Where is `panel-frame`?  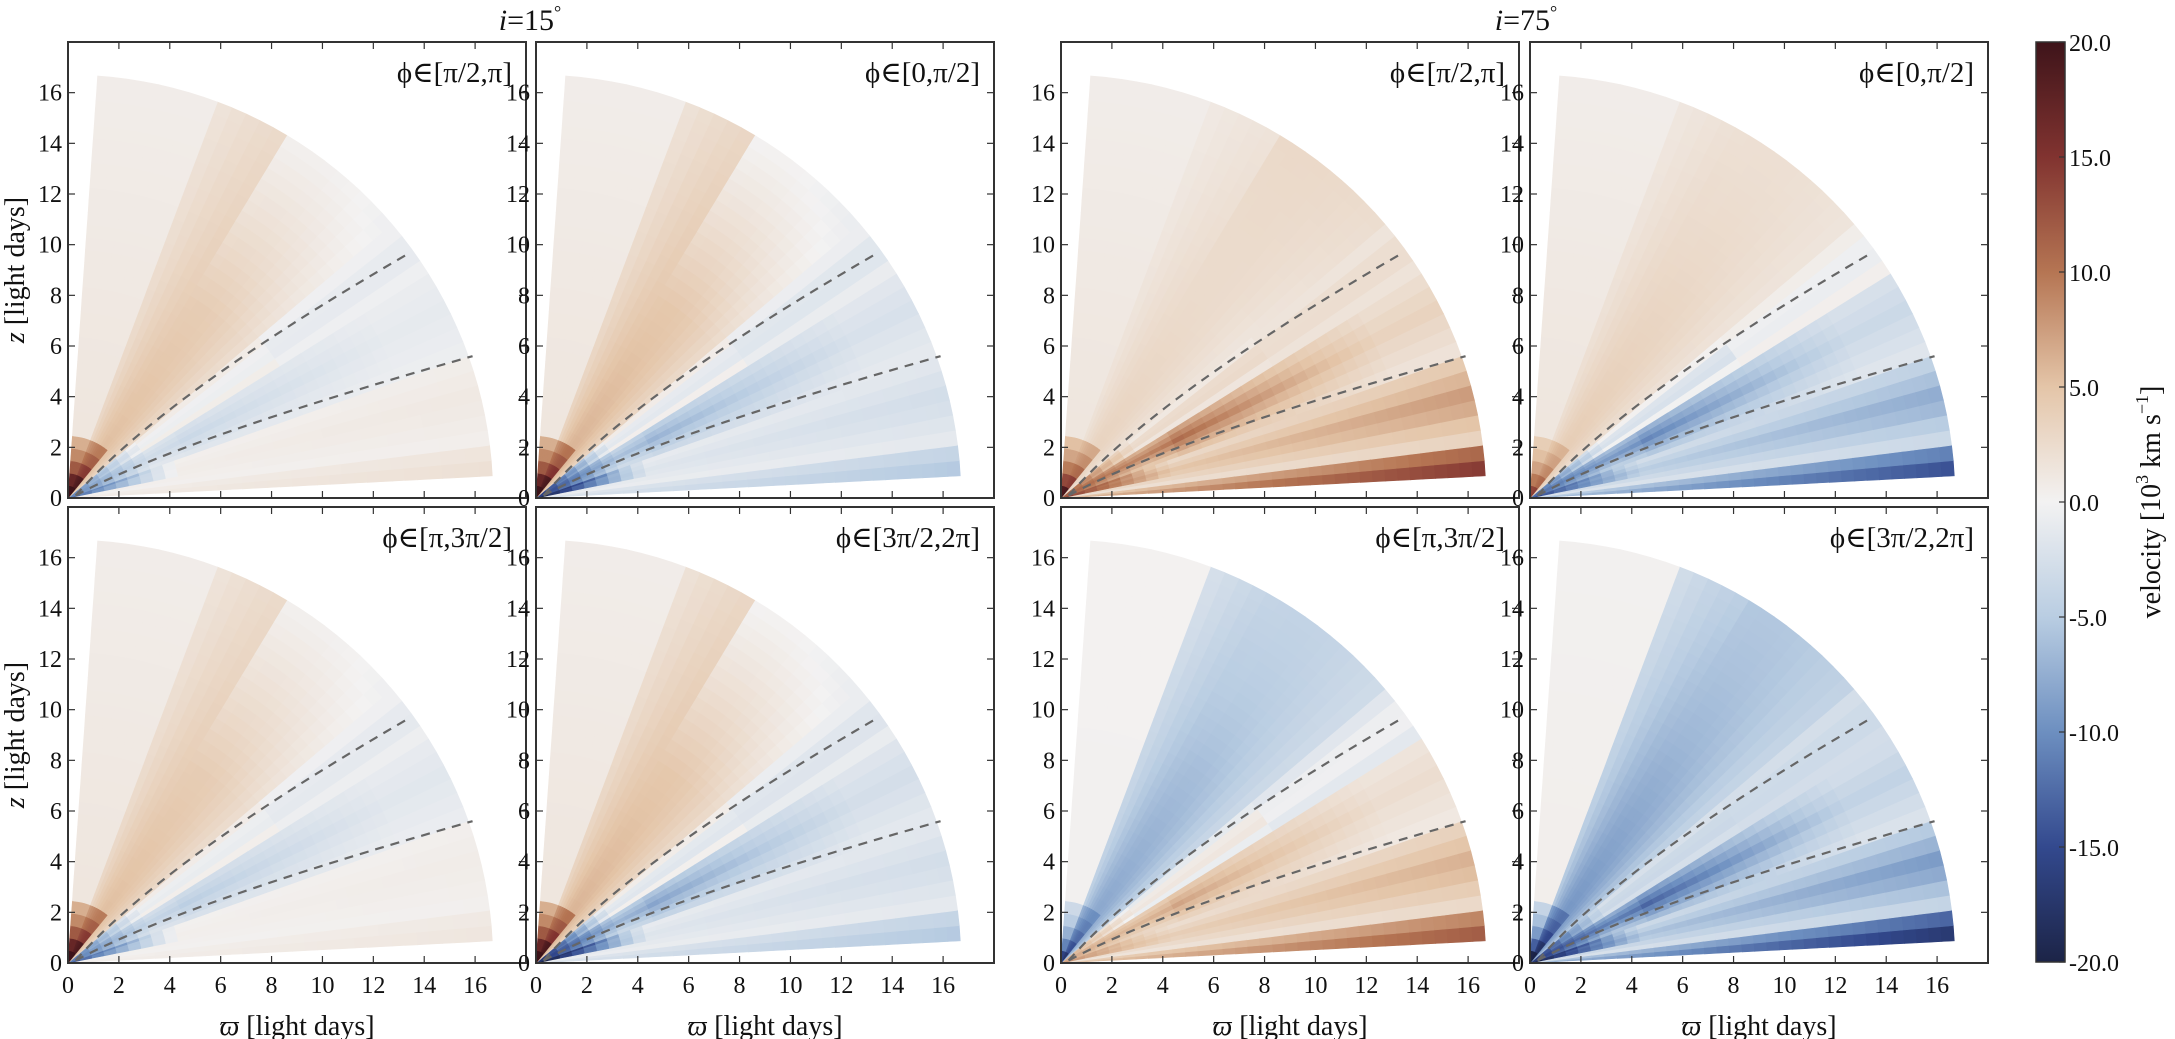 panel-frame is located at coordinates (765, 270).